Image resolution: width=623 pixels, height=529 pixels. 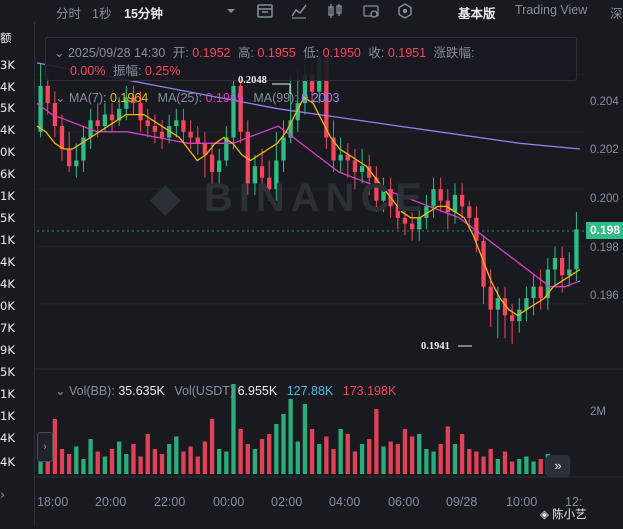 What do you see at coordinates (7, 372) in the screenshot?
I see `sidebar-label: 5K` at bounding box center [7, 372].